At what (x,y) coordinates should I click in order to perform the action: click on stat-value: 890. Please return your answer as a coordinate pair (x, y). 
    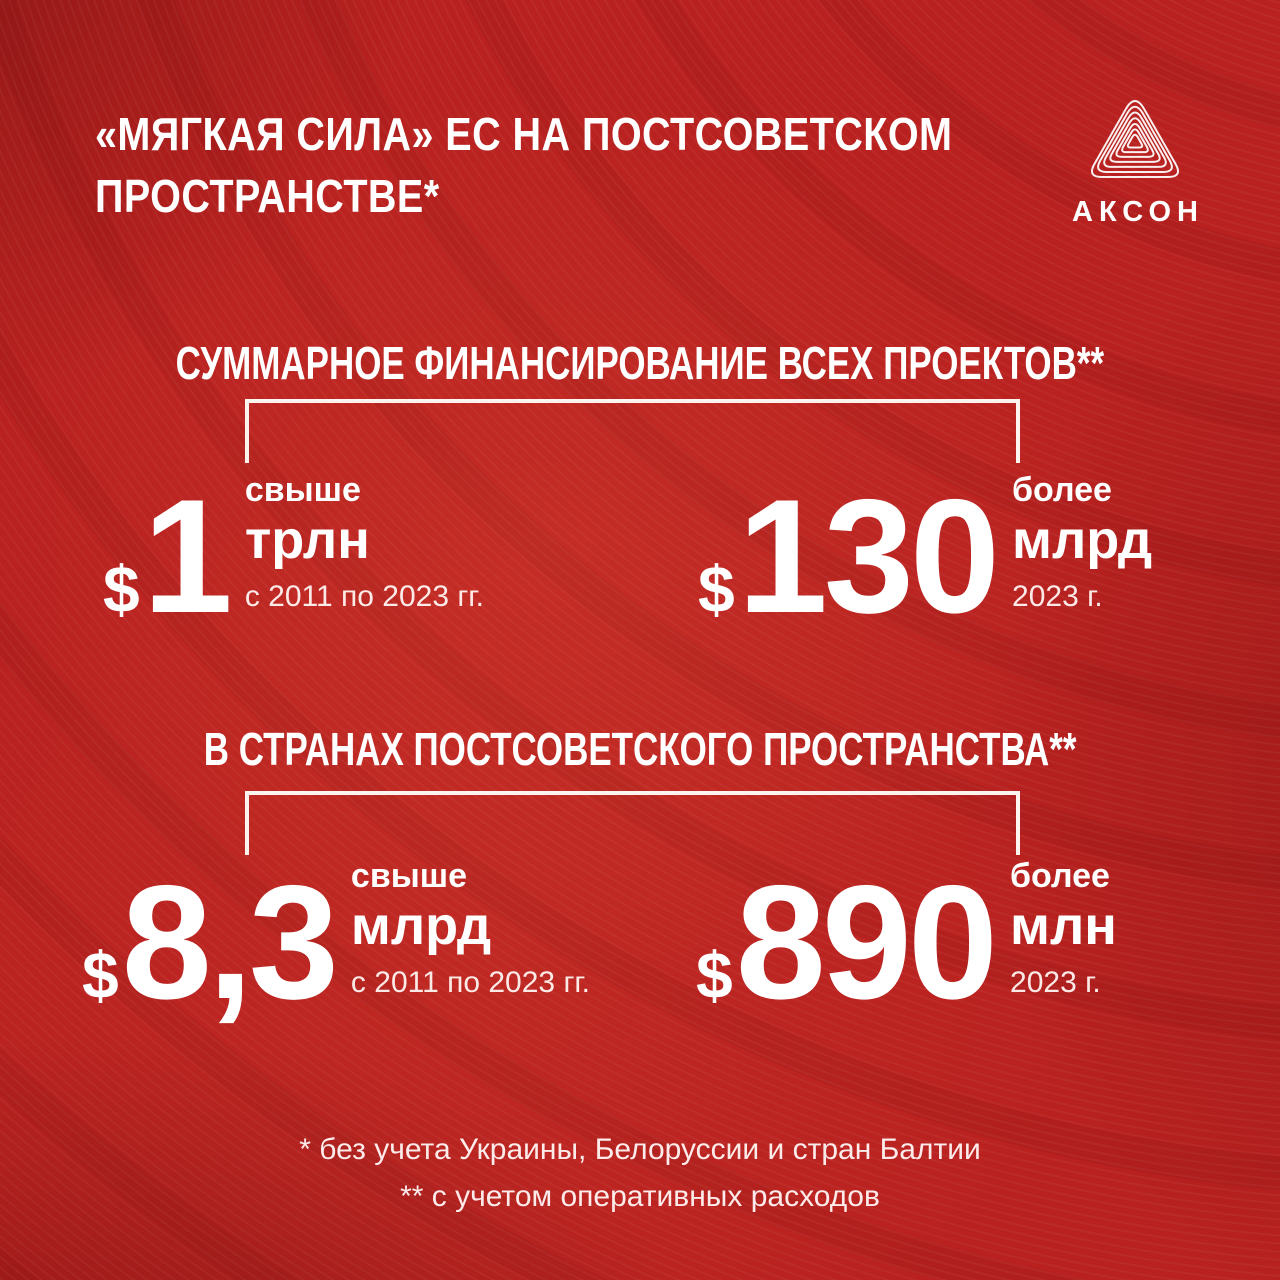
    Looking at the image, I should click on (866, 943).